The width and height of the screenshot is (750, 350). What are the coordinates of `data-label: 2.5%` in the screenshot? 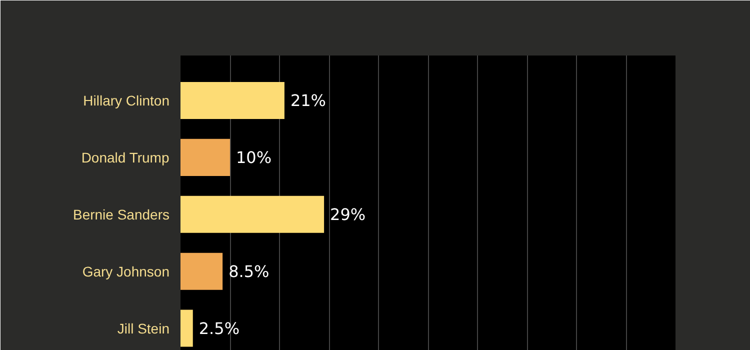 It's located at (219, 328).